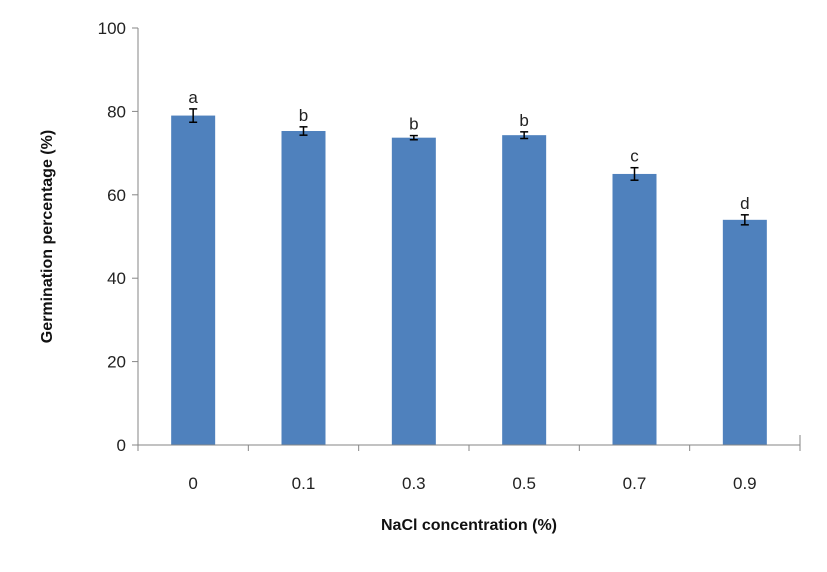  What do you see at coordinates (745, 483) in the screenshot?
I see `x-tick-label: 0.9` at bounding box center [745, 483].